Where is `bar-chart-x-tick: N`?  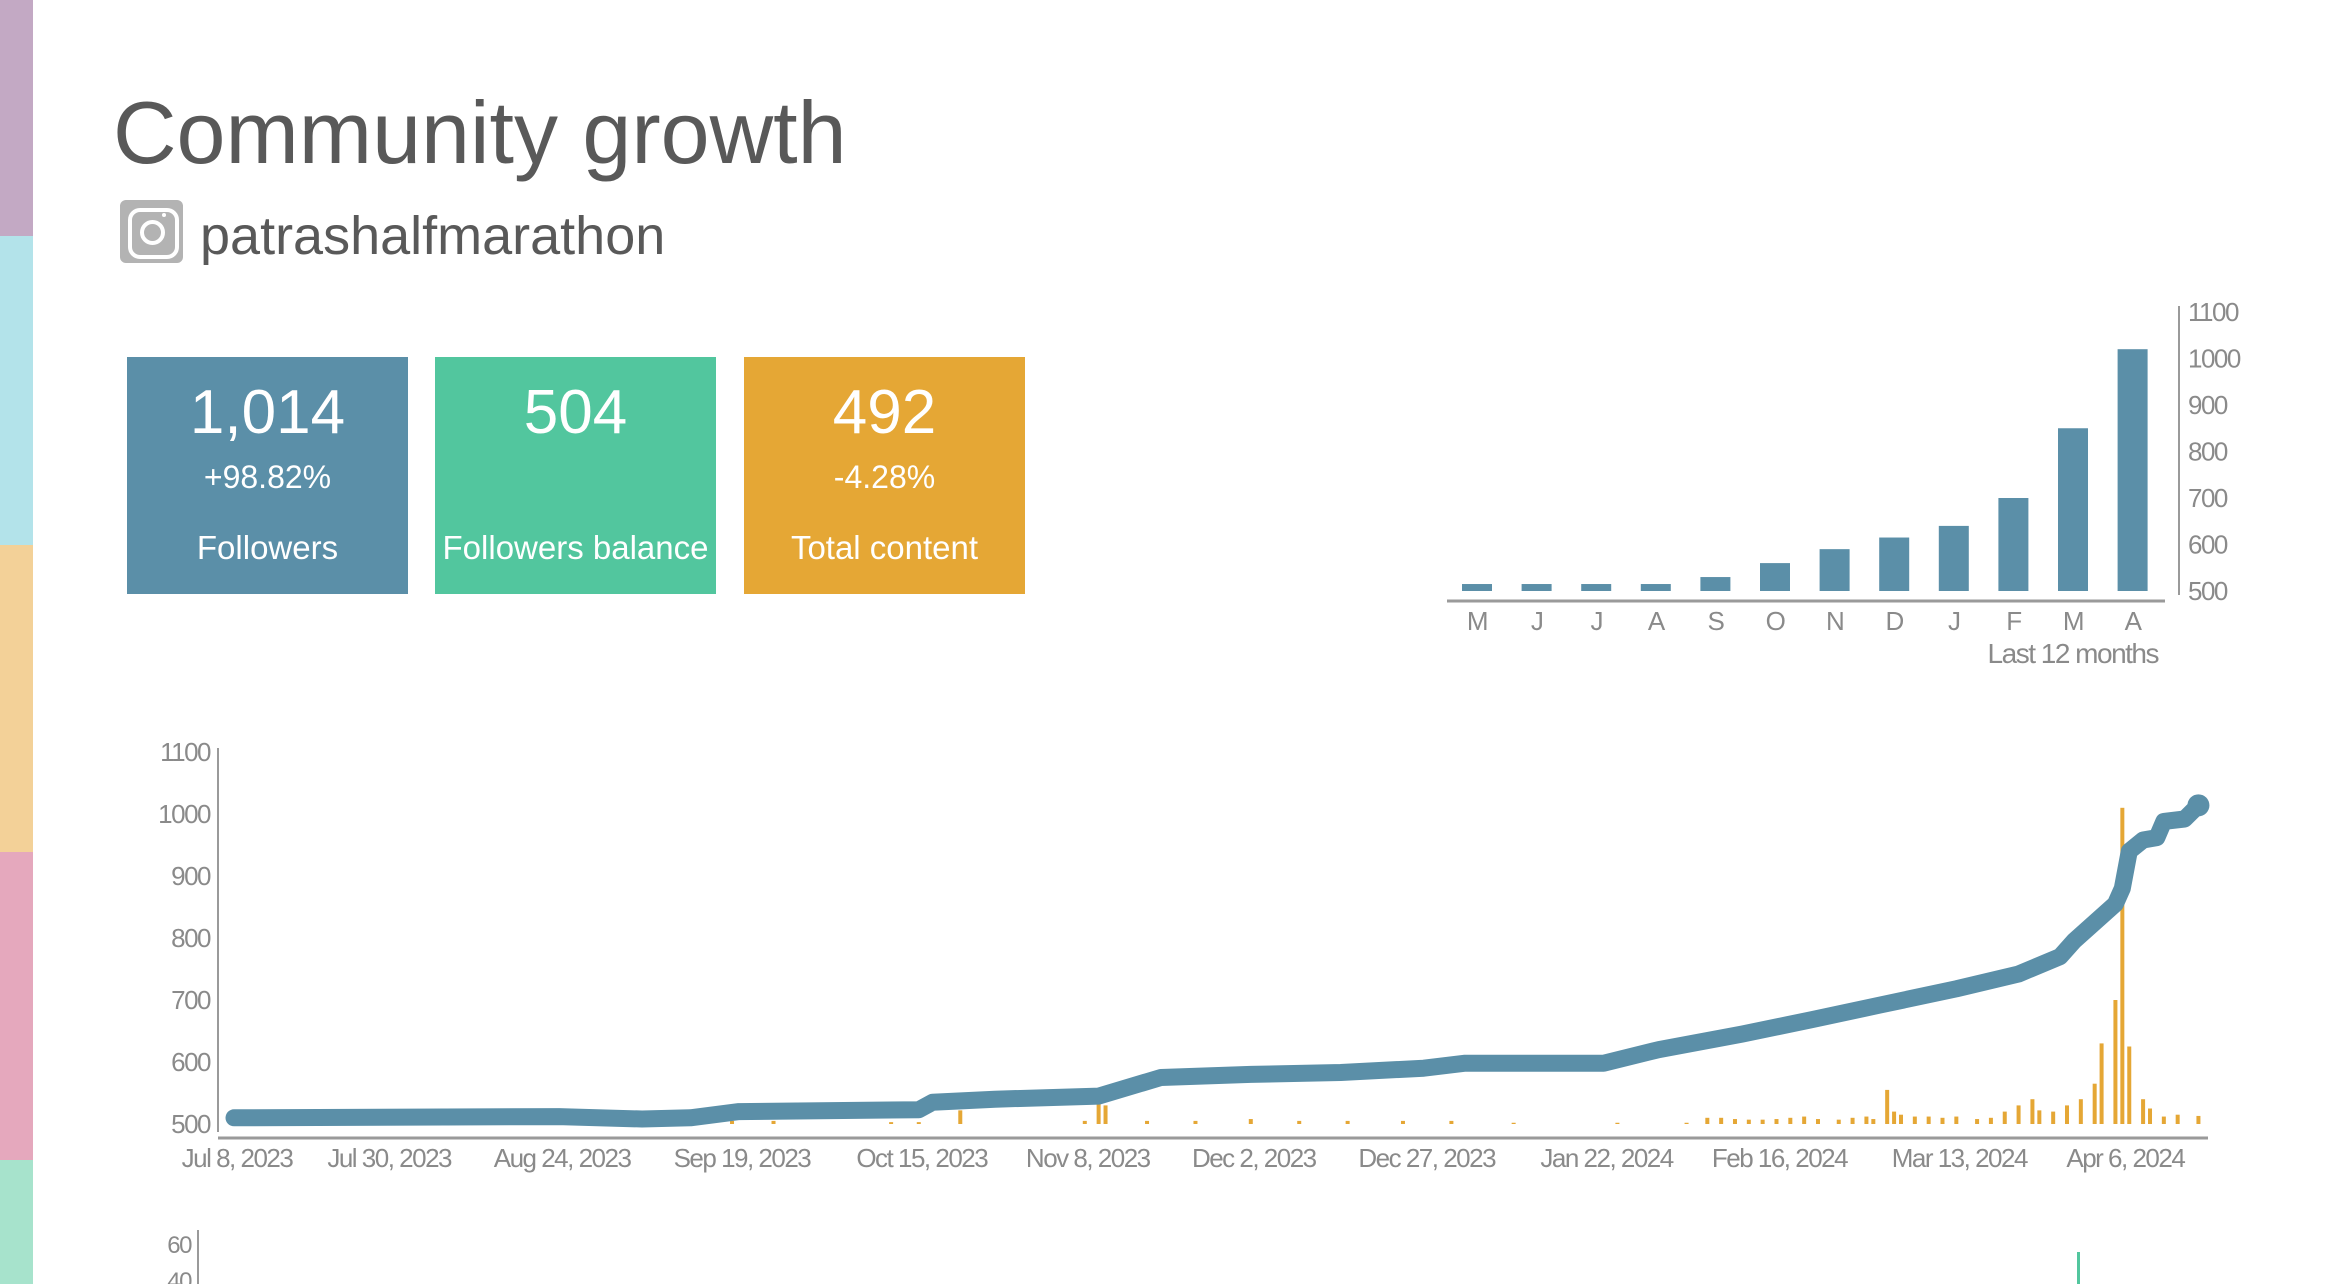
bar-chart-x-tick: N is located at coordinates (1834, 621).